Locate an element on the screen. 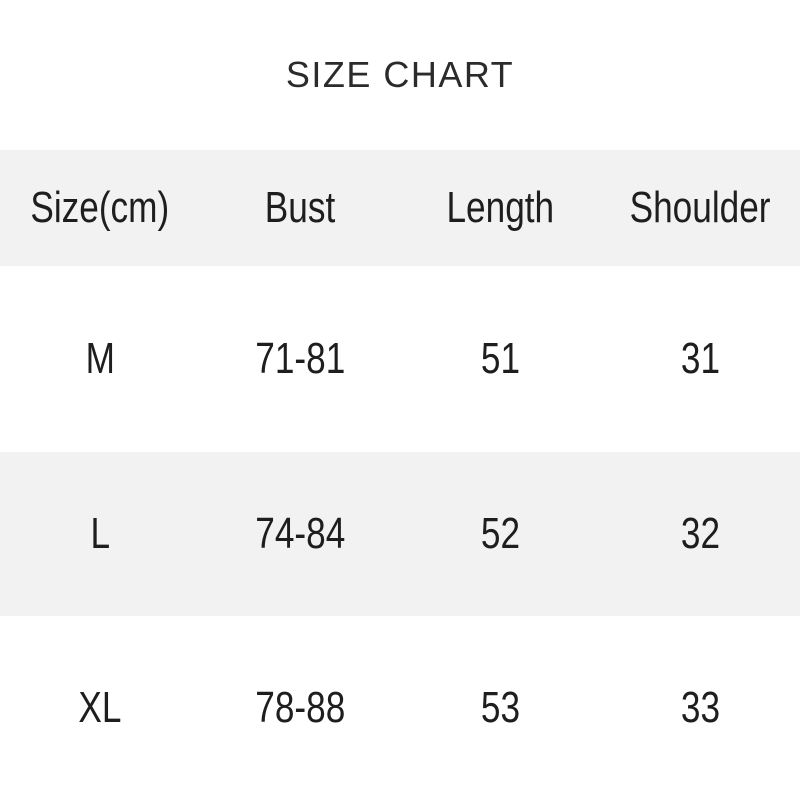 The image size is (800, 800). cell-bust-value: 78-88 is located at coordinates (300, 707).